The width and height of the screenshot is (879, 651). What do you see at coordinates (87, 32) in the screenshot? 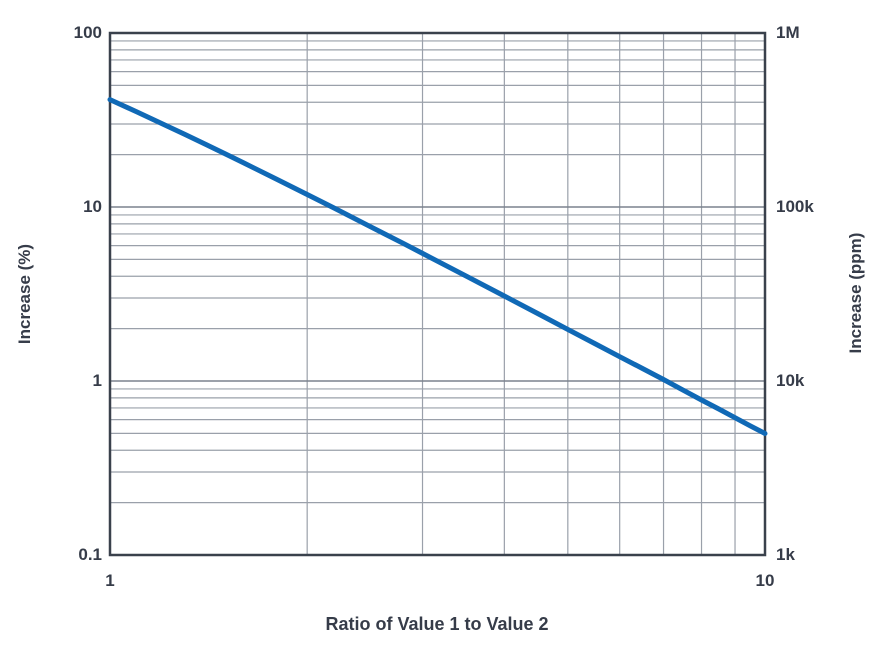
I see `y-left-tick-100: 100` at bounding box center [87, 32].